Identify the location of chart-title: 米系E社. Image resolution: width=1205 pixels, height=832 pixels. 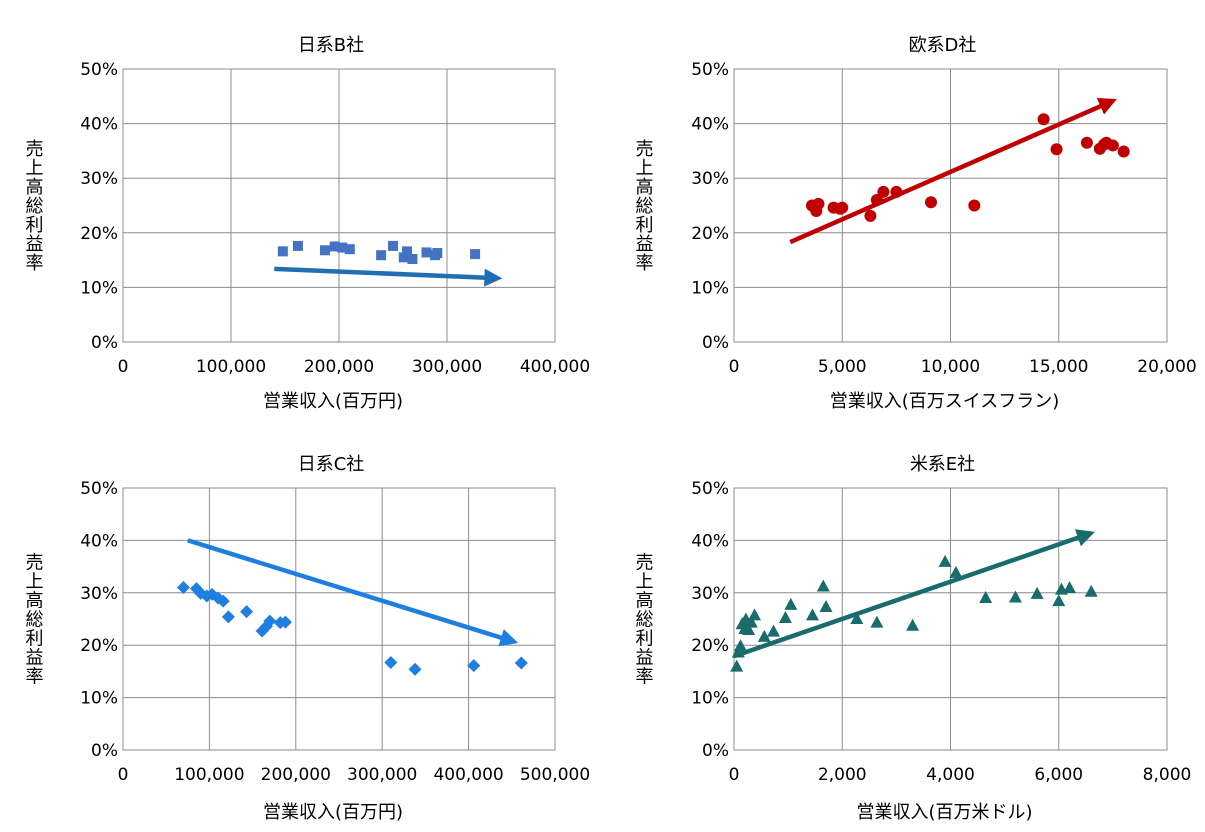
(942, 464).